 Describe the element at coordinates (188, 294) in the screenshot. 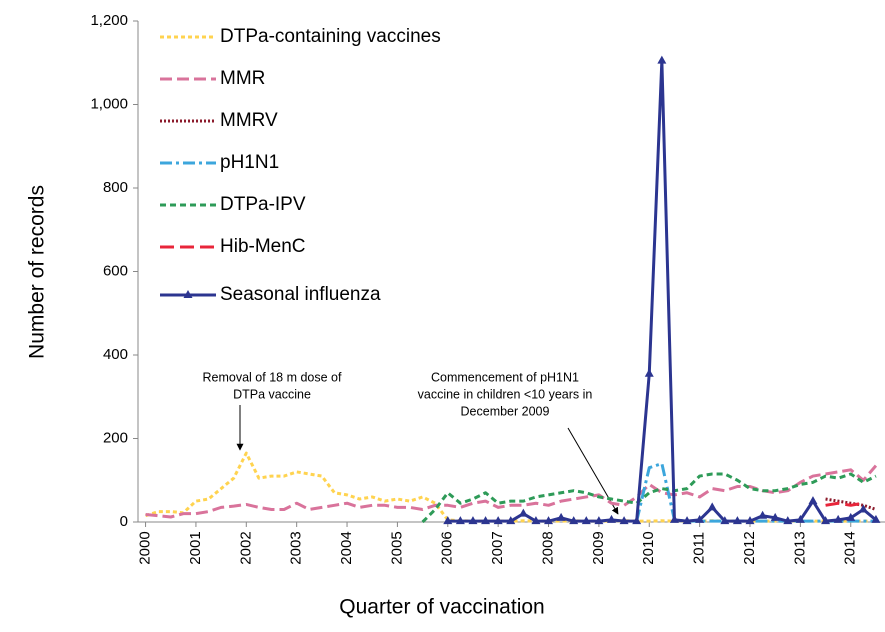

I see `legend-marker` at that location.